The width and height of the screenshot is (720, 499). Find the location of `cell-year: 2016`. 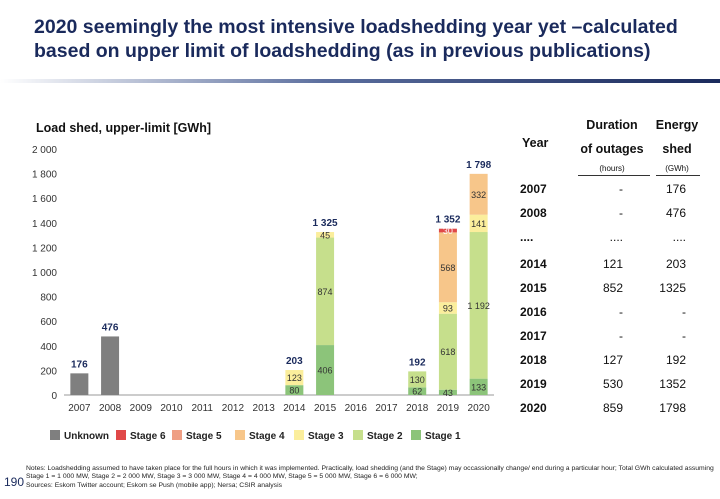

cell-year: 2016 is located at coordinates (533, 312).